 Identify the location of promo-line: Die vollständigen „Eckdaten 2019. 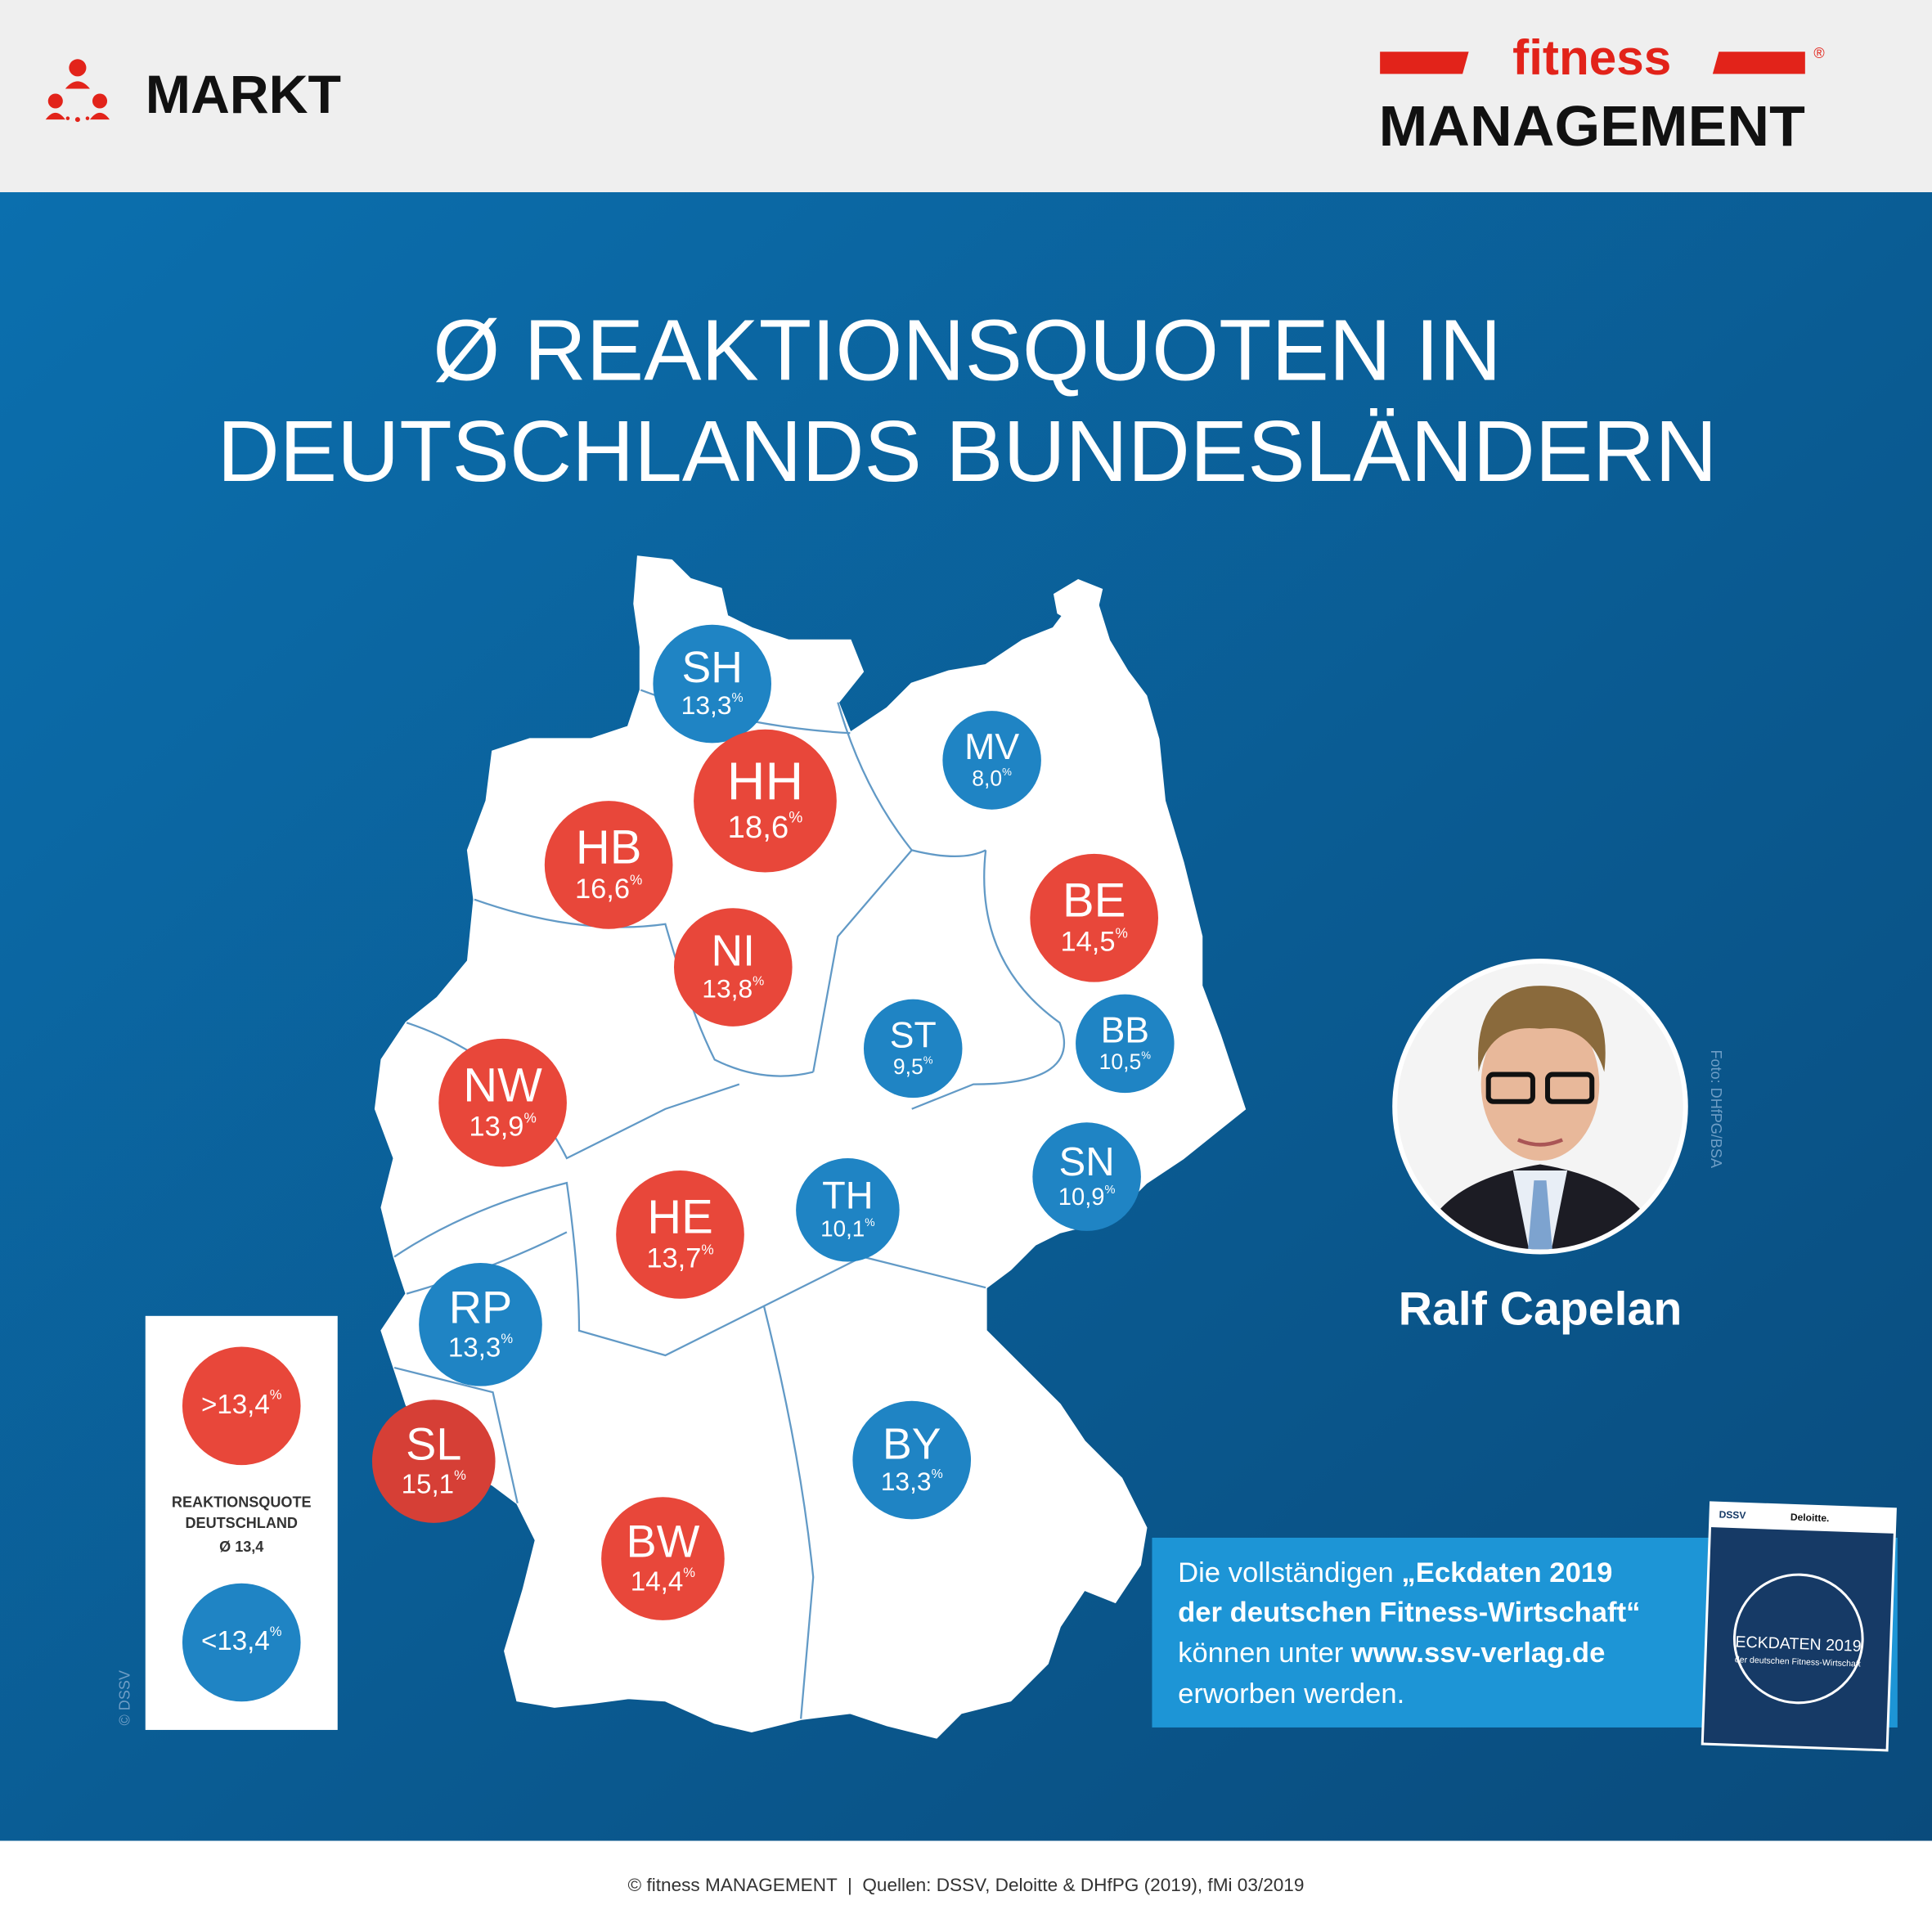
(1395, 1573).